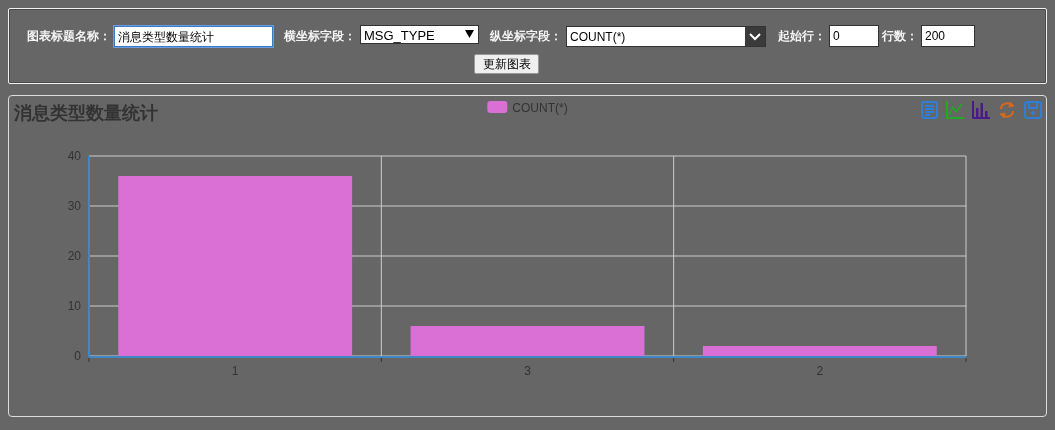 This screenshot has width=1055, height=430. Describe the element at coordinates (666, 36) in the screenshot. I see `select: COUNT(*)` at that location.